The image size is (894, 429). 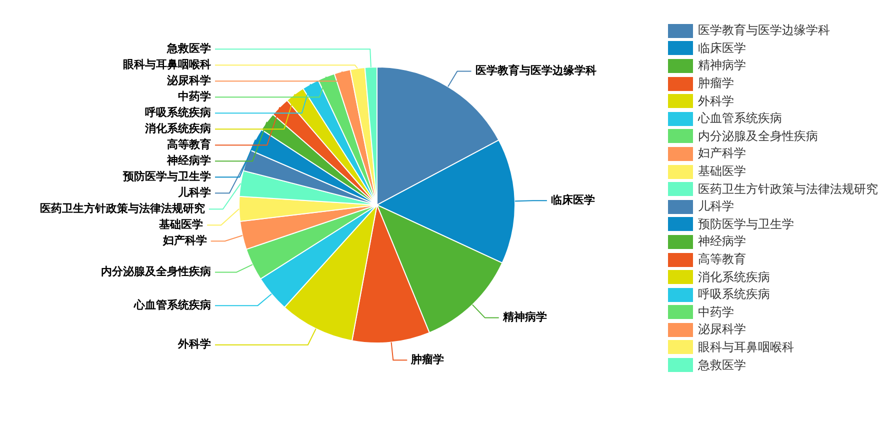 What do you see at coordinates (722, 329) in the screenshot?
I see `legend-label: 泌尿科学` at bounding box center [722, 329].